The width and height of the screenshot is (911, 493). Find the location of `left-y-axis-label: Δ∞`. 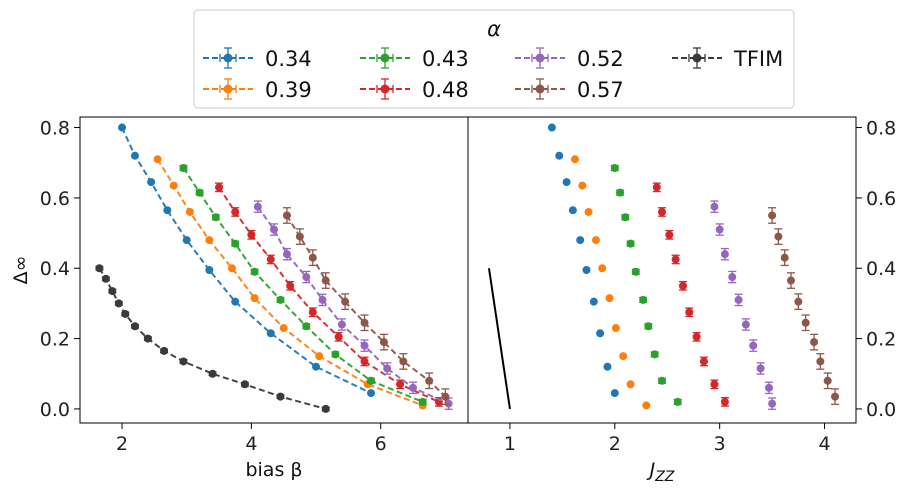

left-y-axis-label: Δ∞ is located at coordinates (21, 270).